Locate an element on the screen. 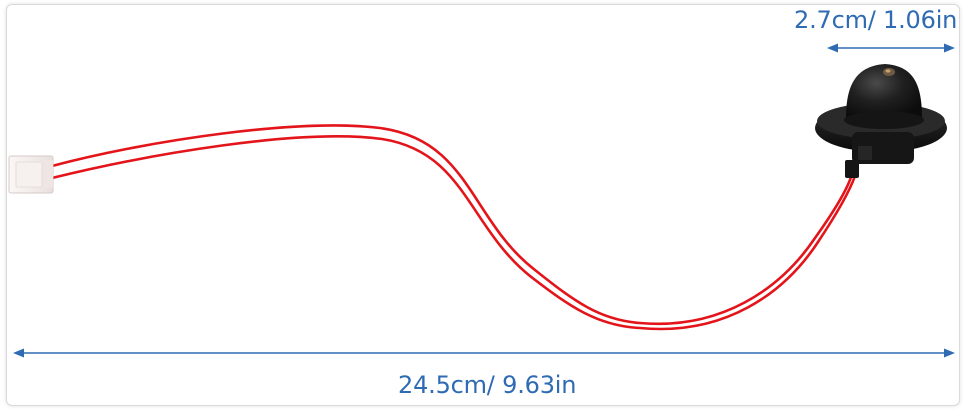 The width and height of the screenshot is (968, 410). wire-connector is located at coordinates (31, 174).